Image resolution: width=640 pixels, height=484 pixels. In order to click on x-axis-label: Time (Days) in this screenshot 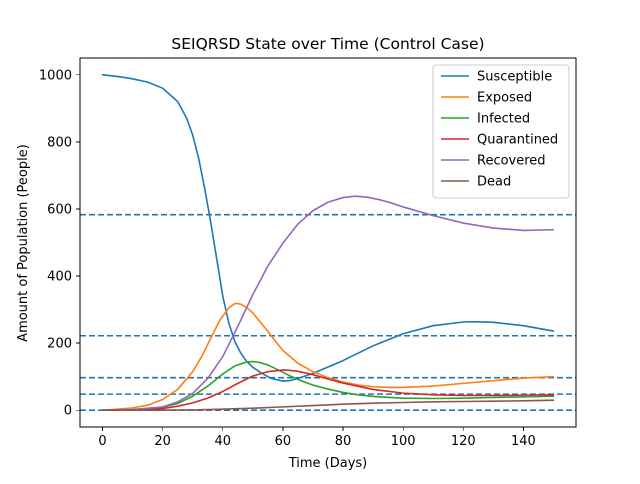, I will do `click(328, 463)`.